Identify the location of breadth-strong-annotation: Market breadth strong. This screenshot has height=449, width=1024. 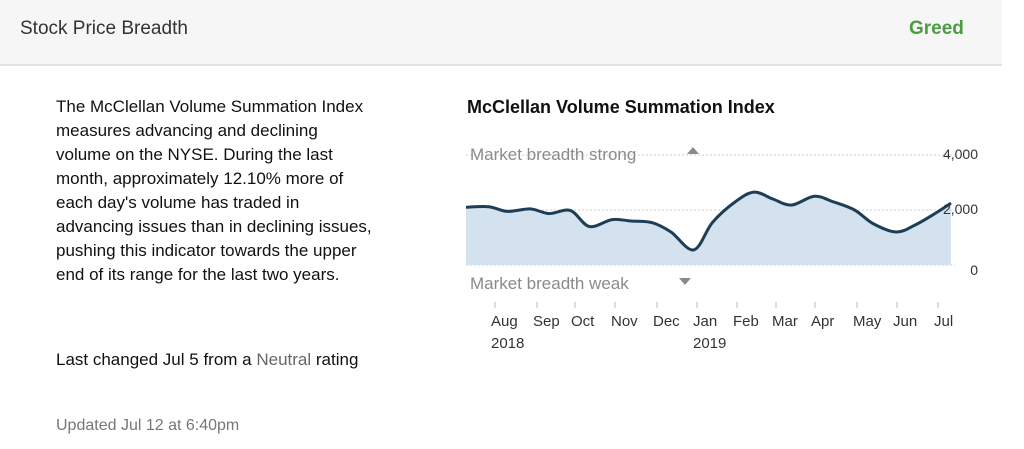
(553, 154).